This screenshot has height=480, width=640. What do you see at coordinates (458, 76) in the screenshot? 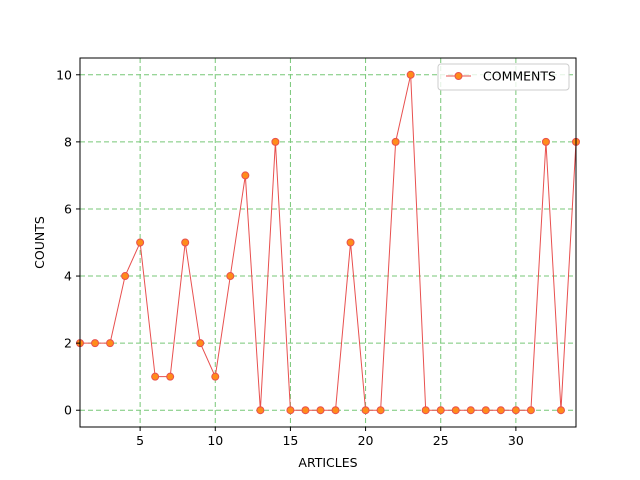
I see `legend-marker-swatch` at bounding box center [458, 76].